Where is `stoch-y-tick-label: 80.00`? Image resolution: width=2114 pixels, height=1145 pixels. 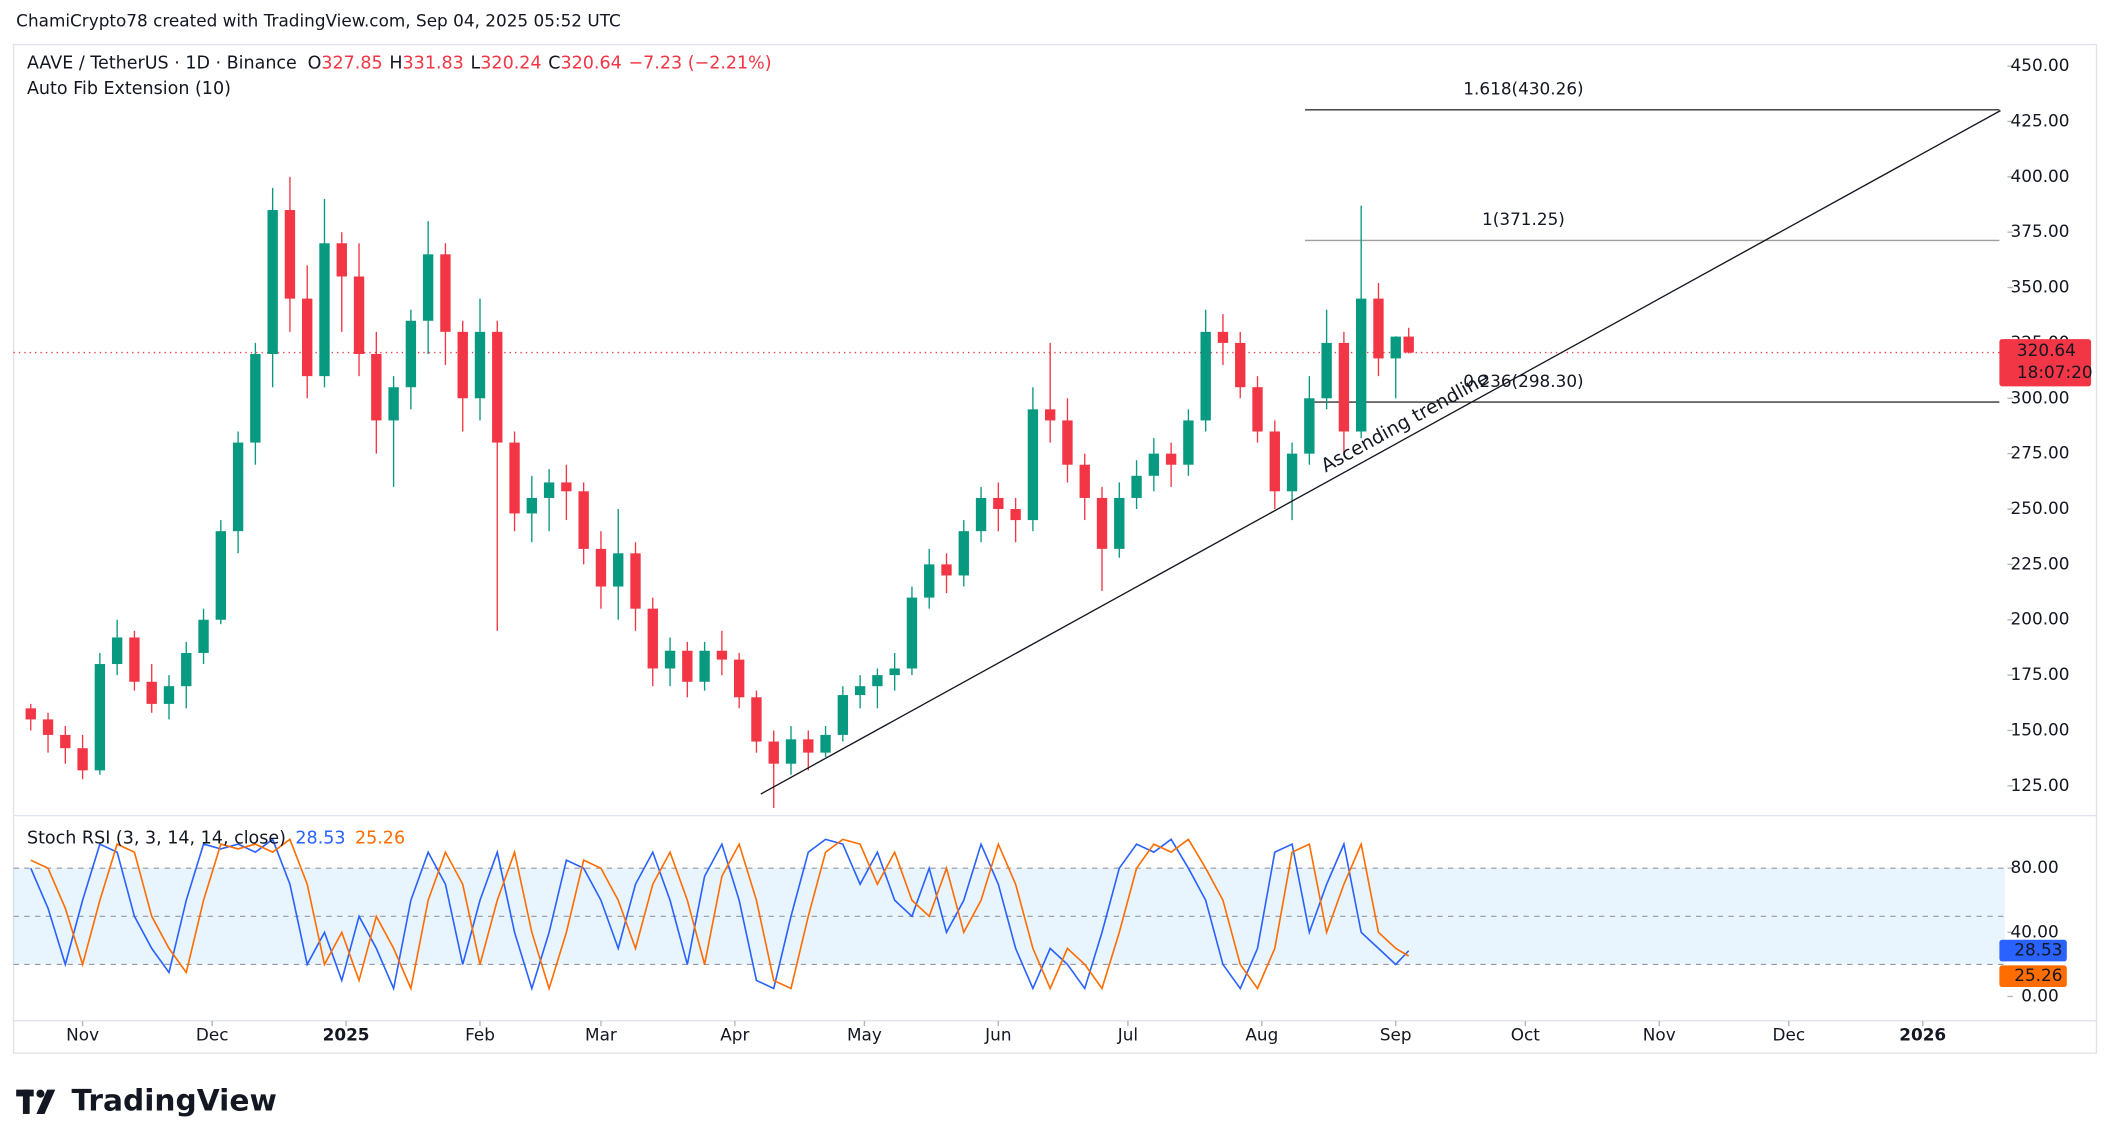 stoch-y-tick-label: 80.00 is located at coordinates (2034, 867).